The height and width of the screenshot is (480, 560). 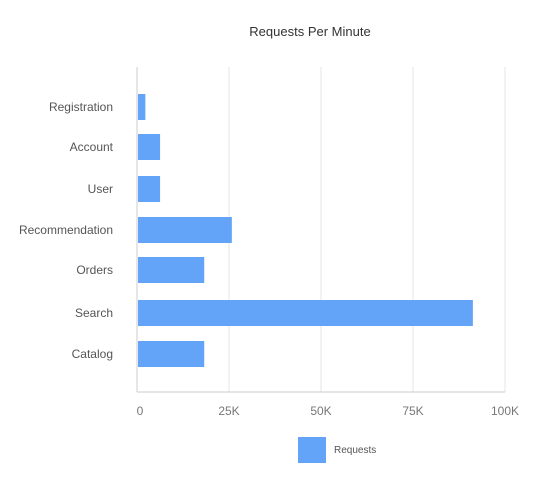 I want to click on x-tick-label: 75K, so click(x=412, y=411).